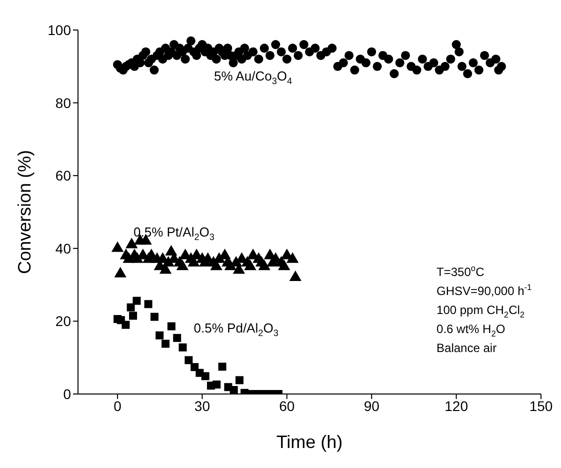 The image size is (561, 468). Describe the element at coordinates (309, 442) in the screenshot. I see `x-axis-title: Time (h)` at that location.